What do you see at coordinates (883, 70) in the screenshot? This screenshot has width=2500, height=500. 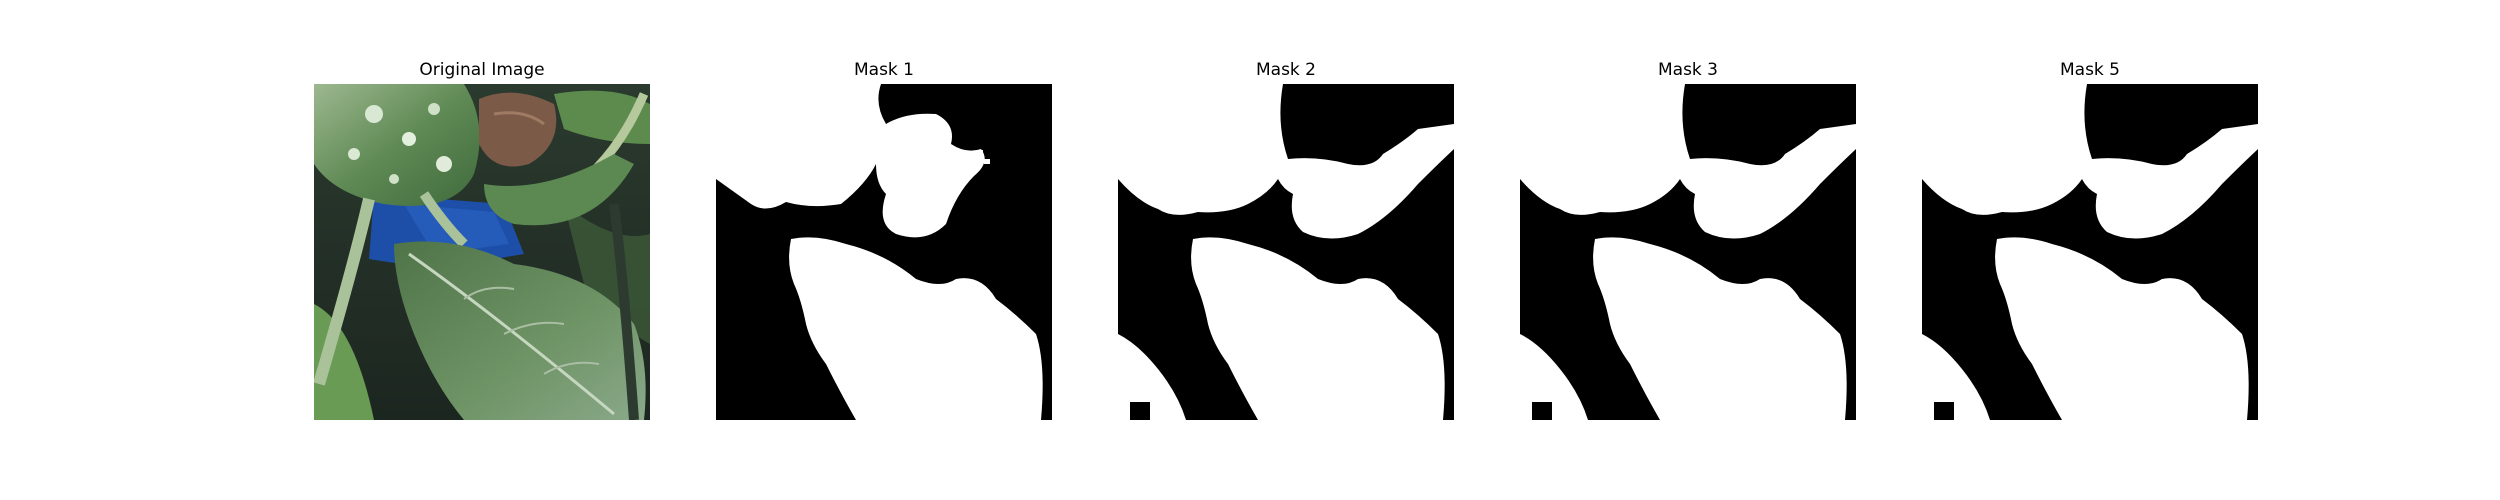 I see `panel-title: Mask 1` at bounding box center [883, 70].